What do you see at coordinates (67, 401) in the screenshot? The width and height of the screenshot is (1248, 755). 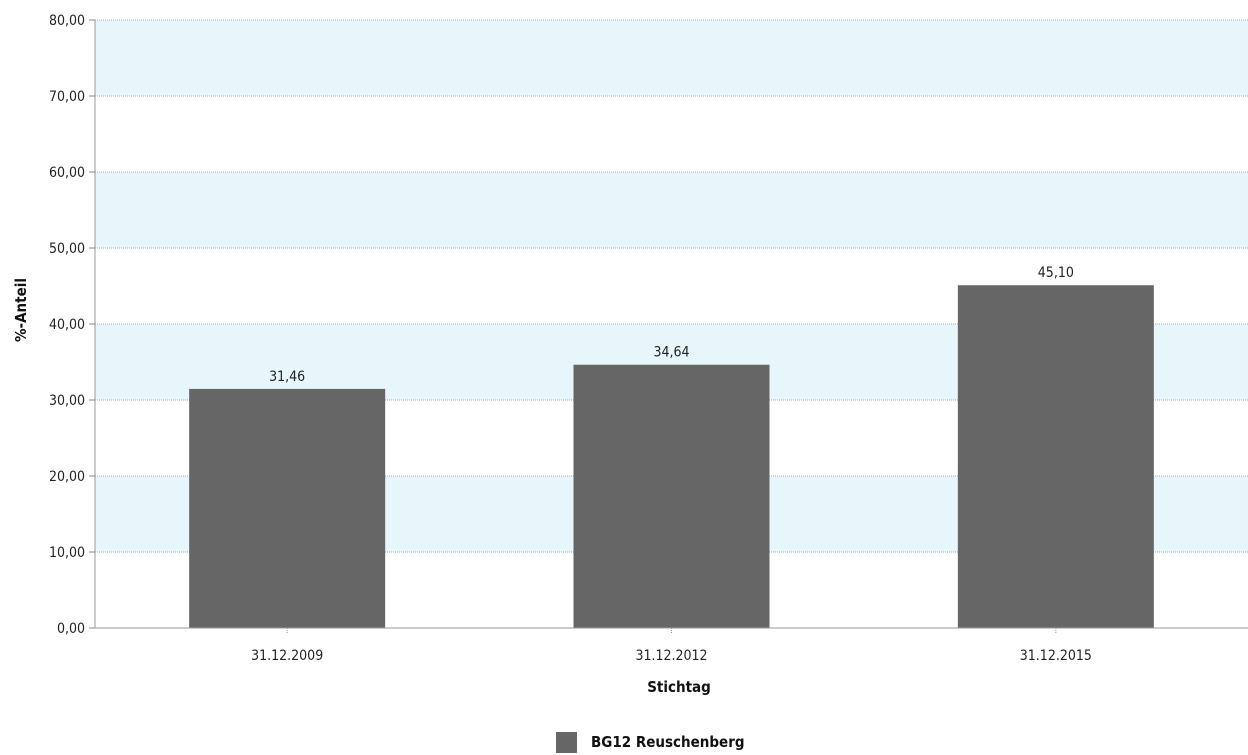 I see `y-tick-label: 30,00` at bounding box center [67, 401].